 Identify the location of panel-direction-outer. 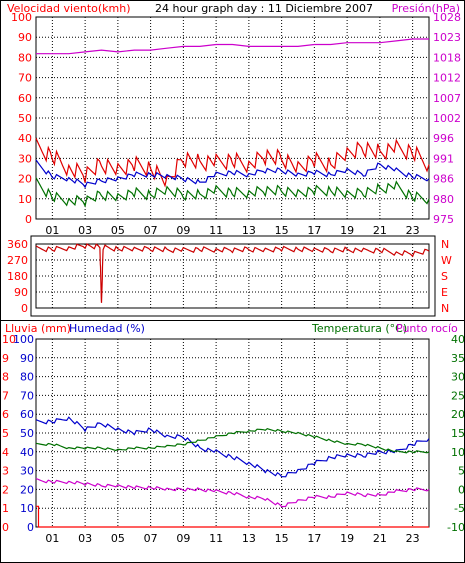
(233, 276).